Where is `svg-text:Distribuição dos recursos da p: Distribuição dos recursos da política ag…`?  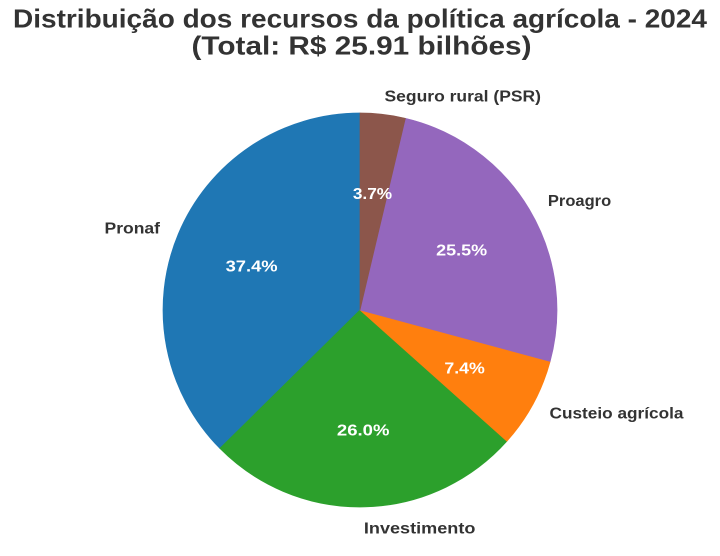 svg-text:Distribuição dos recursos da p: Distribuição dos recursos da política ag… is located at coordinates (360, 19).